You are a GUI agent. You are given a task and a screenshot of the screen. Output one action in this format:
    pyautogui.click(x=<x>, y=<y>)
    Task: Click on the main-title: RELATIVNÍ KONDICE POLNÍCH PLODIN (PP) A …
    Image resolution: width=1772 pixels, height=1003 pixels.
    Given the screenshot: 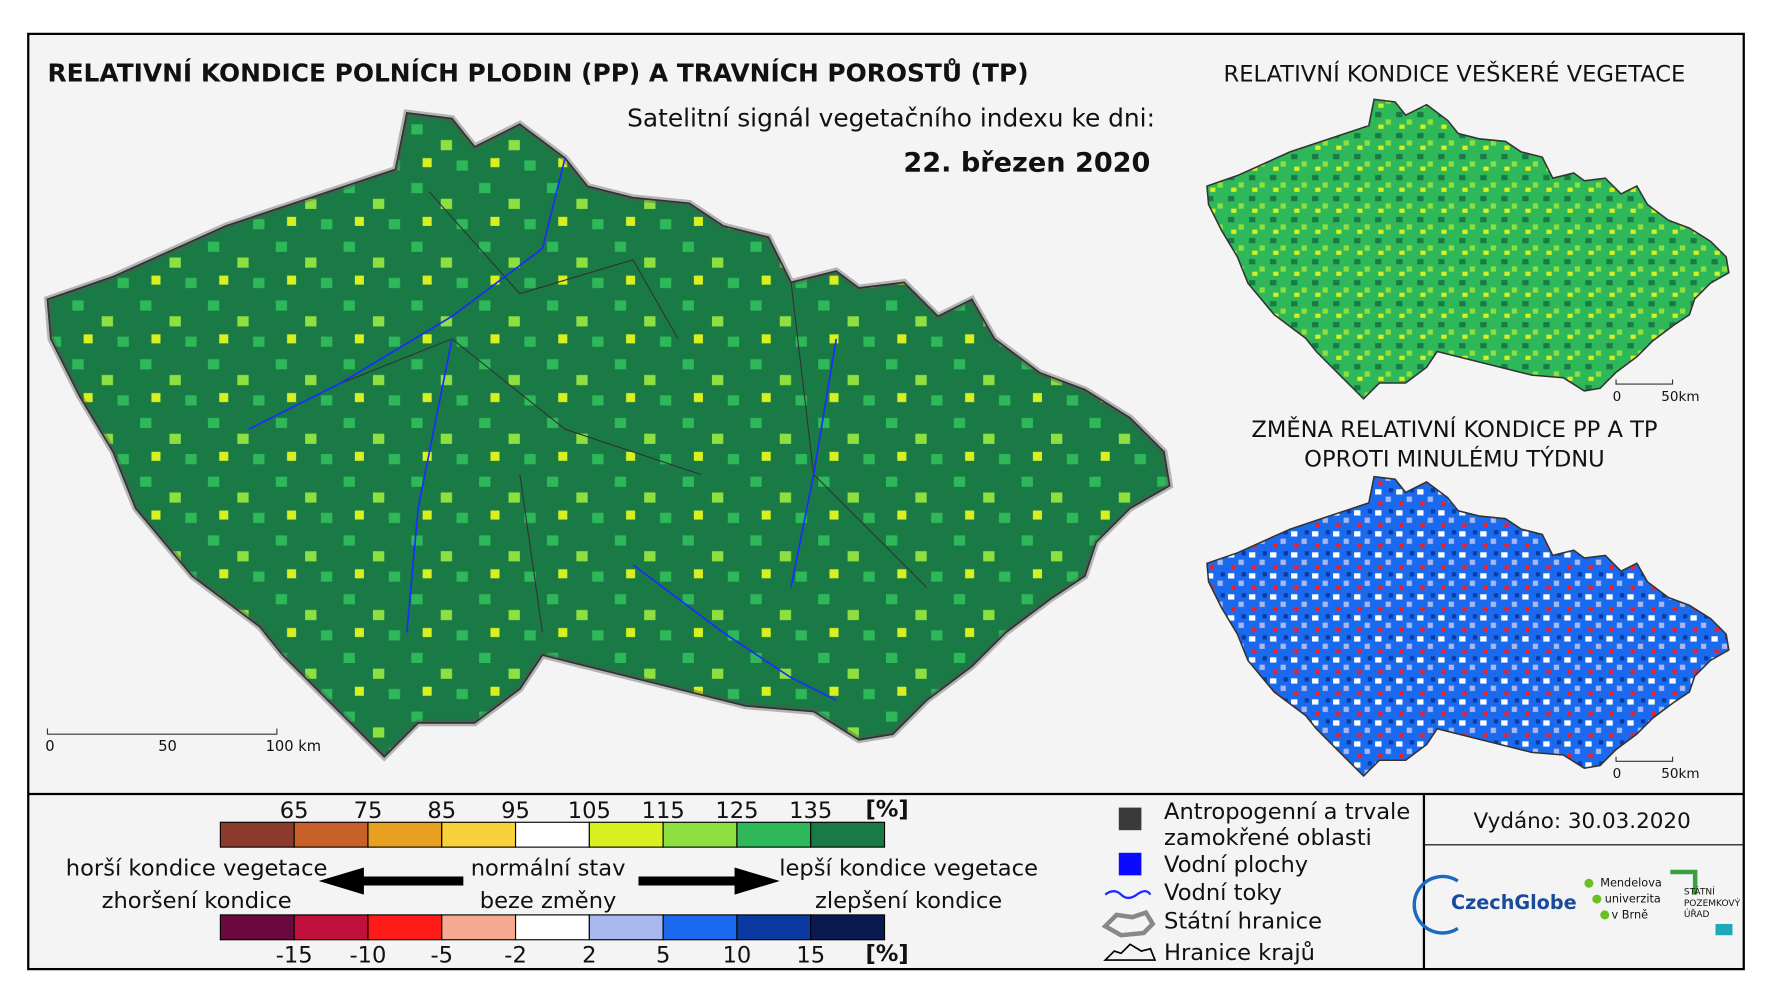 What is the action you would take?
    pyautogui.click(x=537, y=72)
    